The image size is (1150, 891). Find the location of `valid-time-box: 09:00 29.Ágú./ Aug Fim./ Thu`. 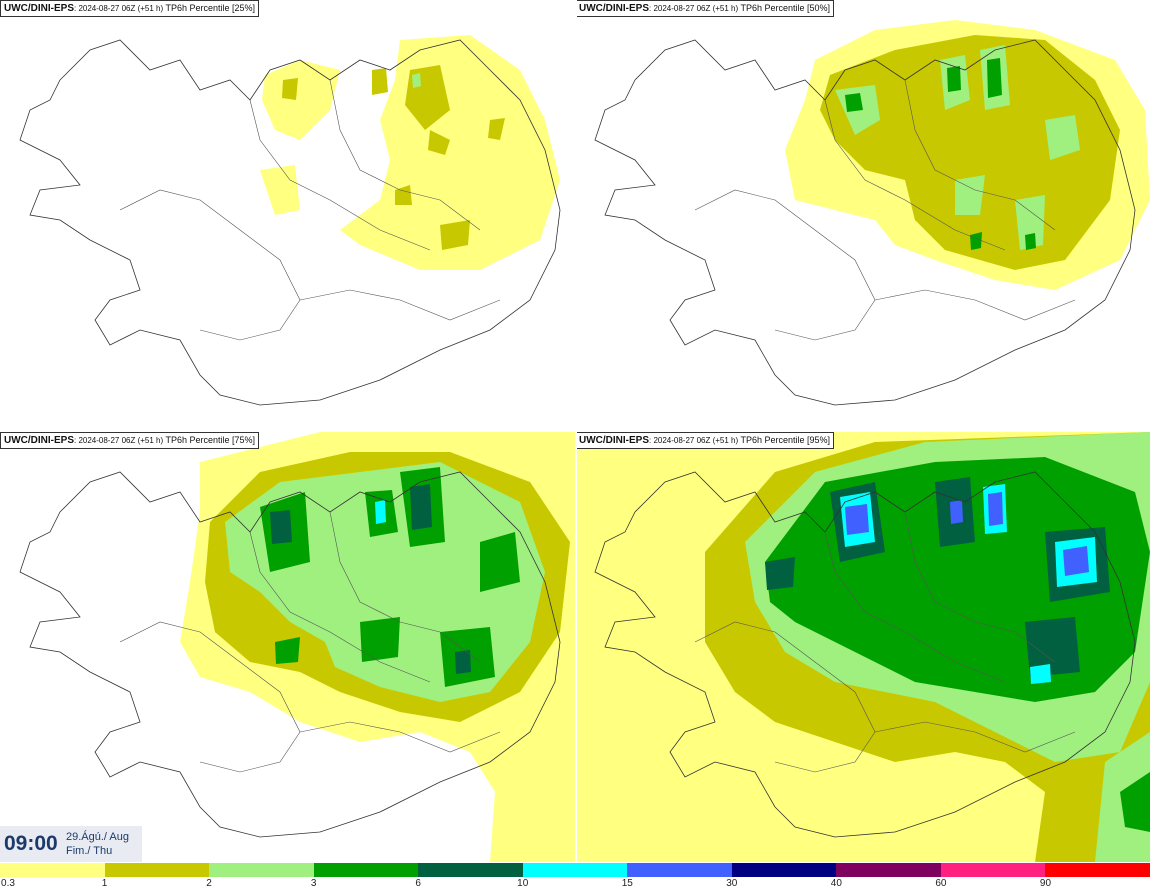

valid-time-box: 09:00 29.Ágú./ Aug Fim./ Thu is located at coordinates (71, 844).